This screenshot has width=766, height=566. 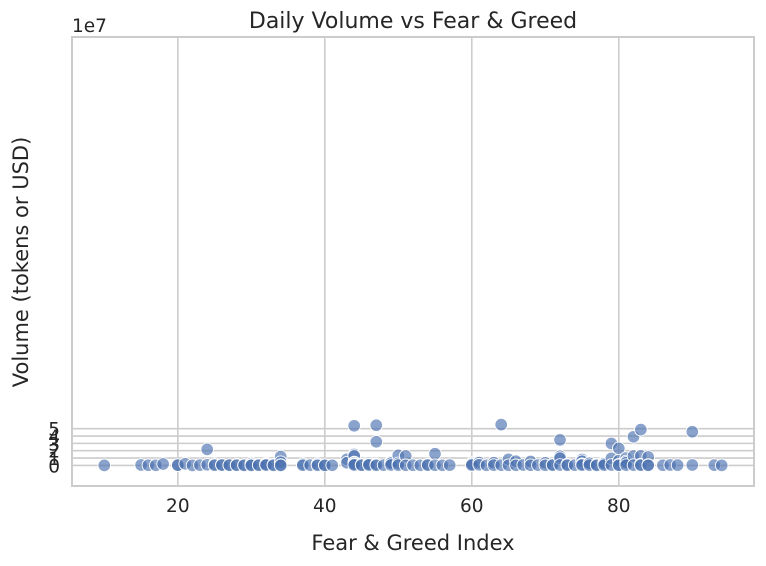 What do you see at coordinates (413, 21) in the screenshot?
I see `chart-title: Daily Volume vs Fear & Greed` at bounding box center [413, 21].